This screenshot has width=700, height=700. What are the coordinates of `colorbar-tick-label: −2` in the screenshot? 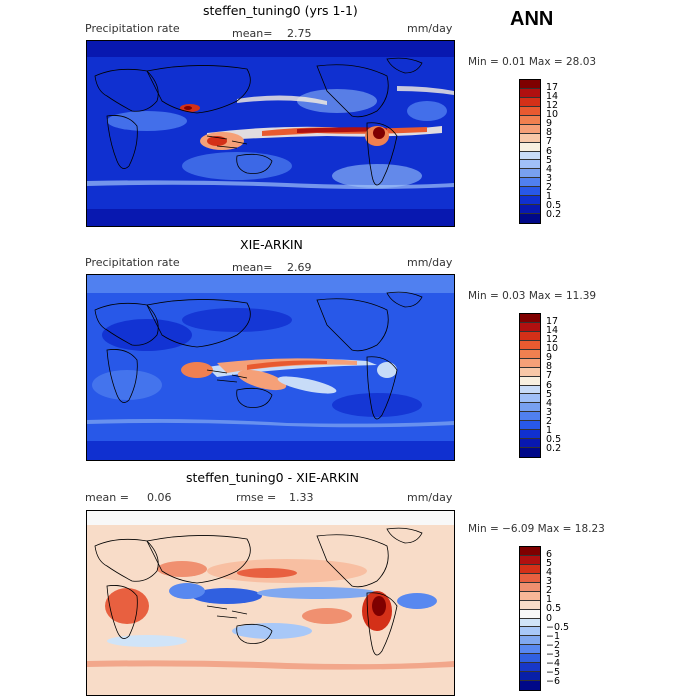 It's located at (553, 645).